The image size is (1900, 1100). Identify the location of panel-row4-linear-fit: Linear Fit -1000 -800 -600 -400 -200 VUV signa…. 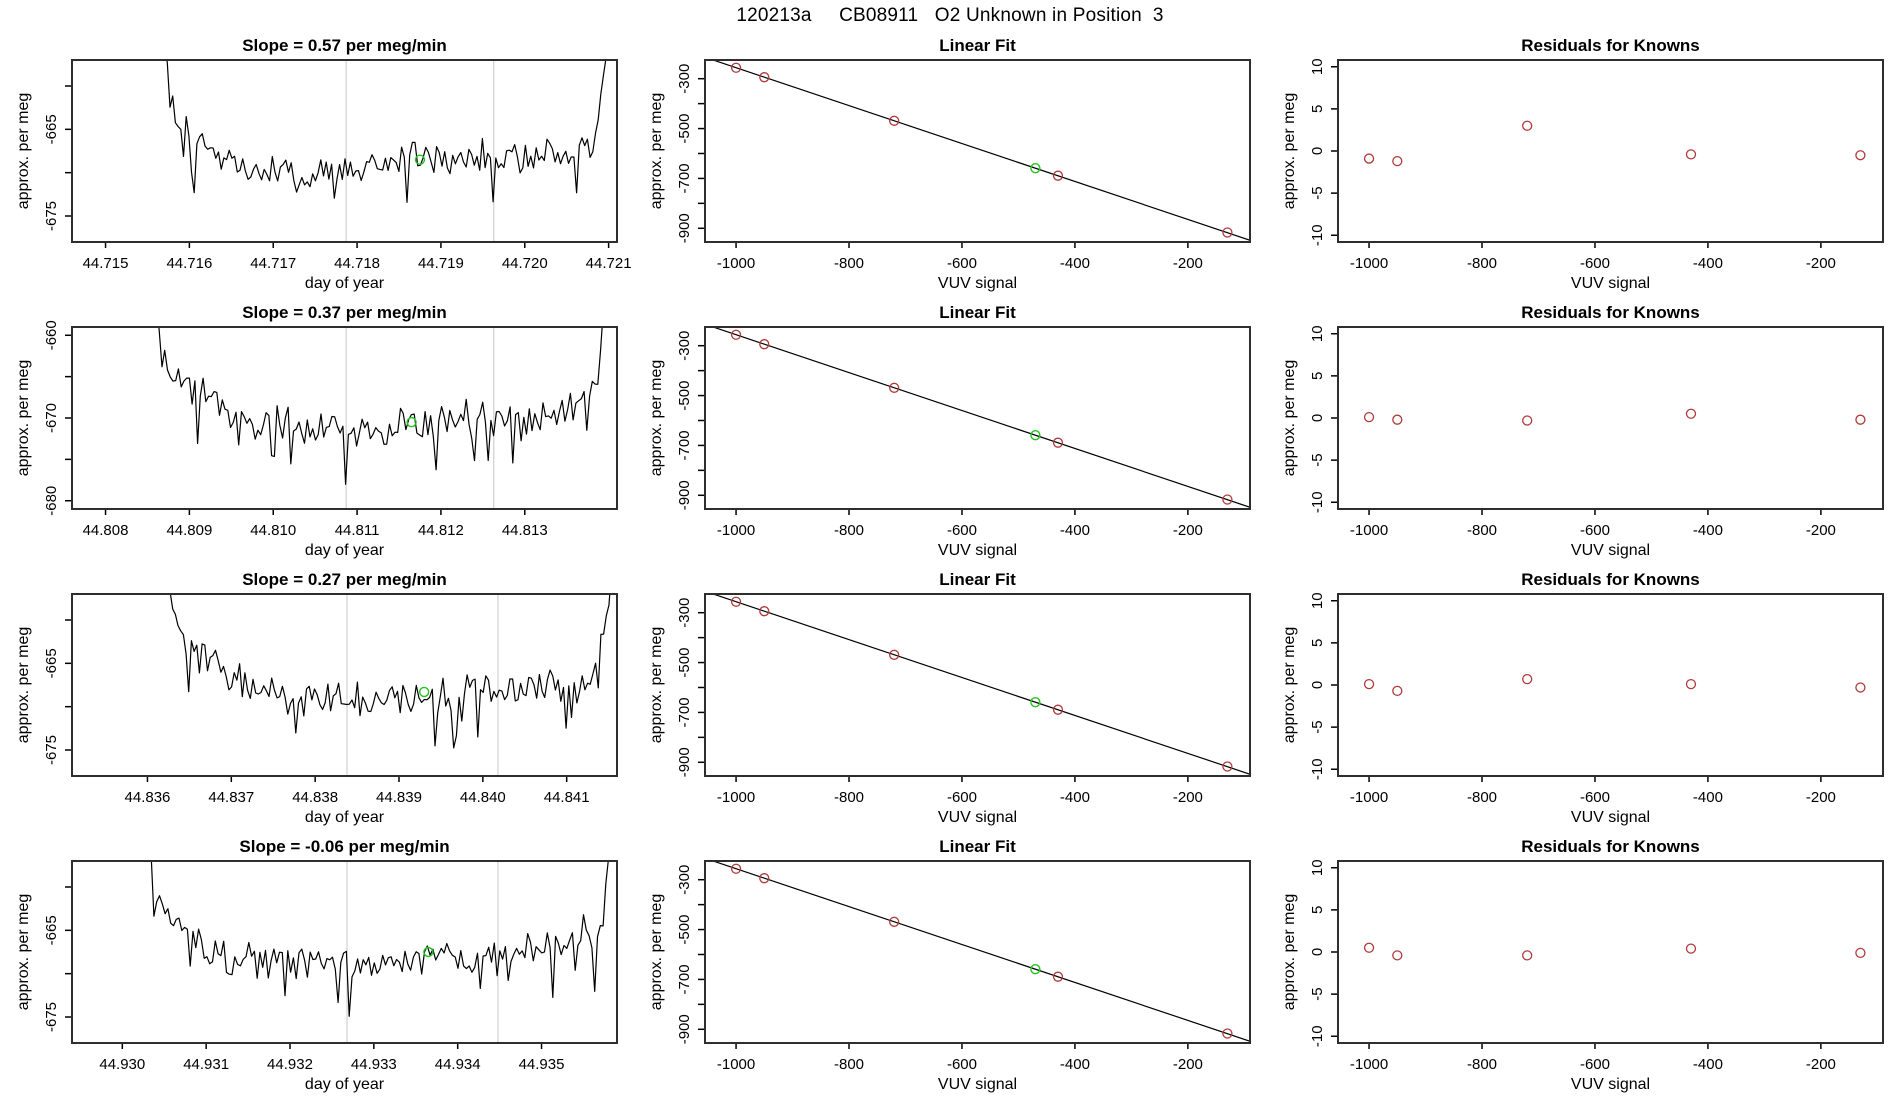
(949, 966).